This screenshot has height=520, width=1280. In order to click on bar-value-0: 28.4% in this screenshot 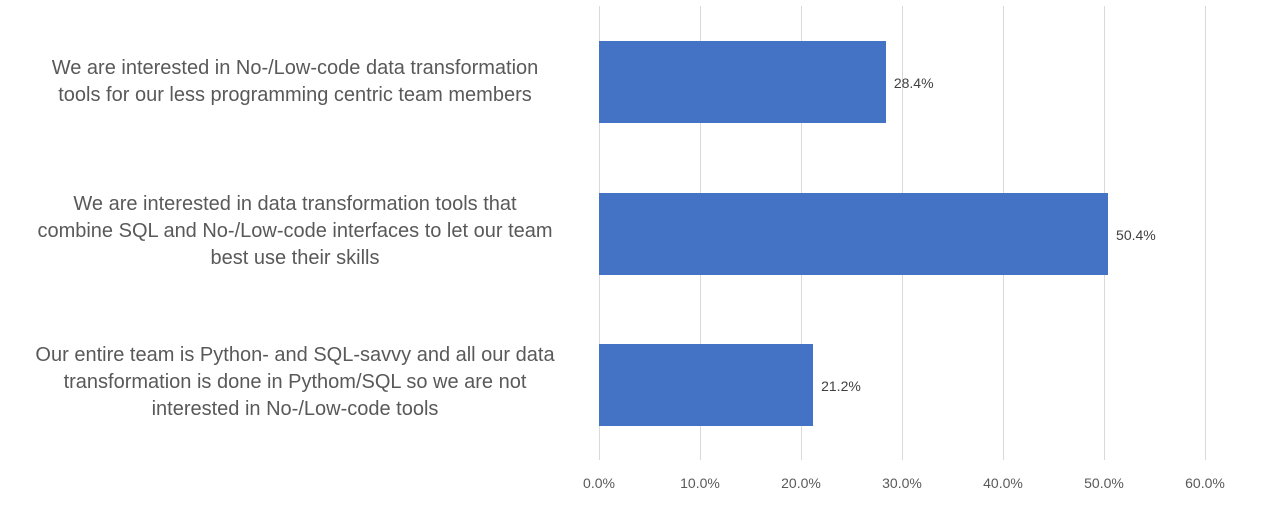, I will do `click(913, 83)`.